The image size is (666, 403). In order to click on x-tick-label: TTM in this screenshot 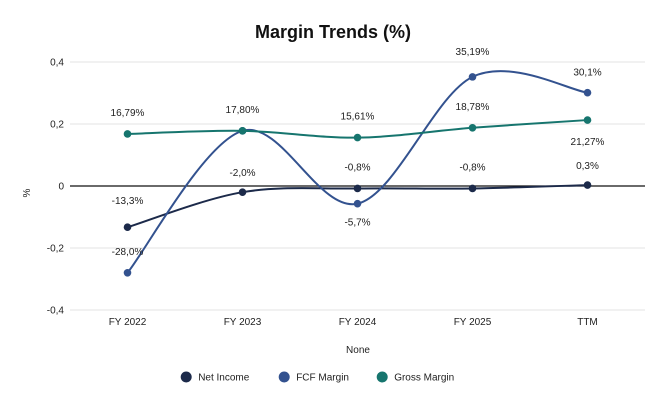, I will do `click(587, 322)`.